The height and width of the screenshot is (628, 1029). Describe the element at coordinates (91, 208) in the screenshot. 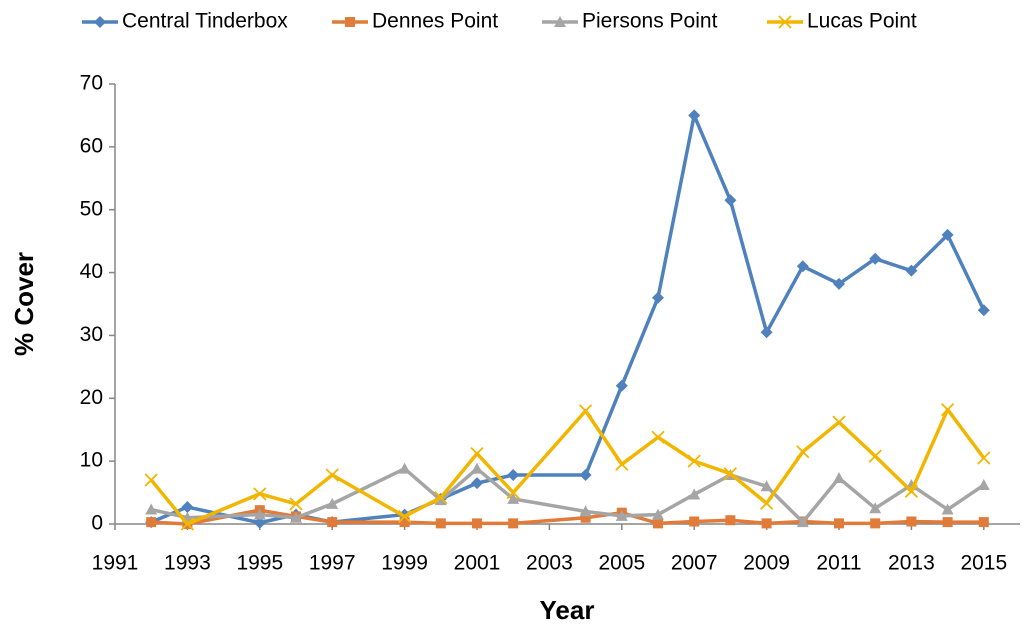

I see `y-tick-label: 50` at that location.